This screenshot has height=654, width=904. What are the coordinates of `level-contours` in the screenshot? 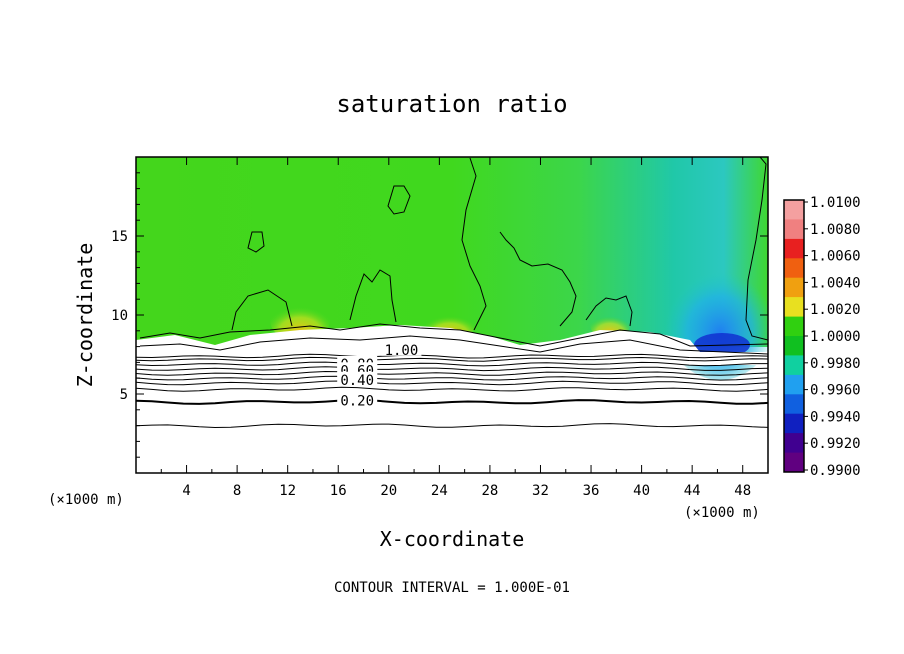 It's located at (452, 391).